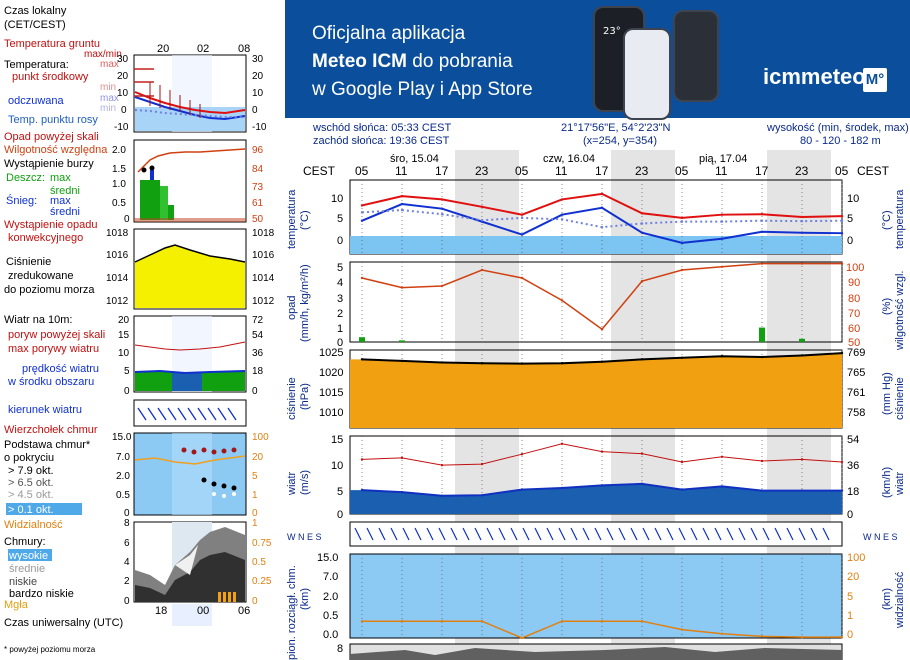 The width and height of the screenshot is (910, 660). I want to click on temp-tick-l3: 0, so click(340, 241).